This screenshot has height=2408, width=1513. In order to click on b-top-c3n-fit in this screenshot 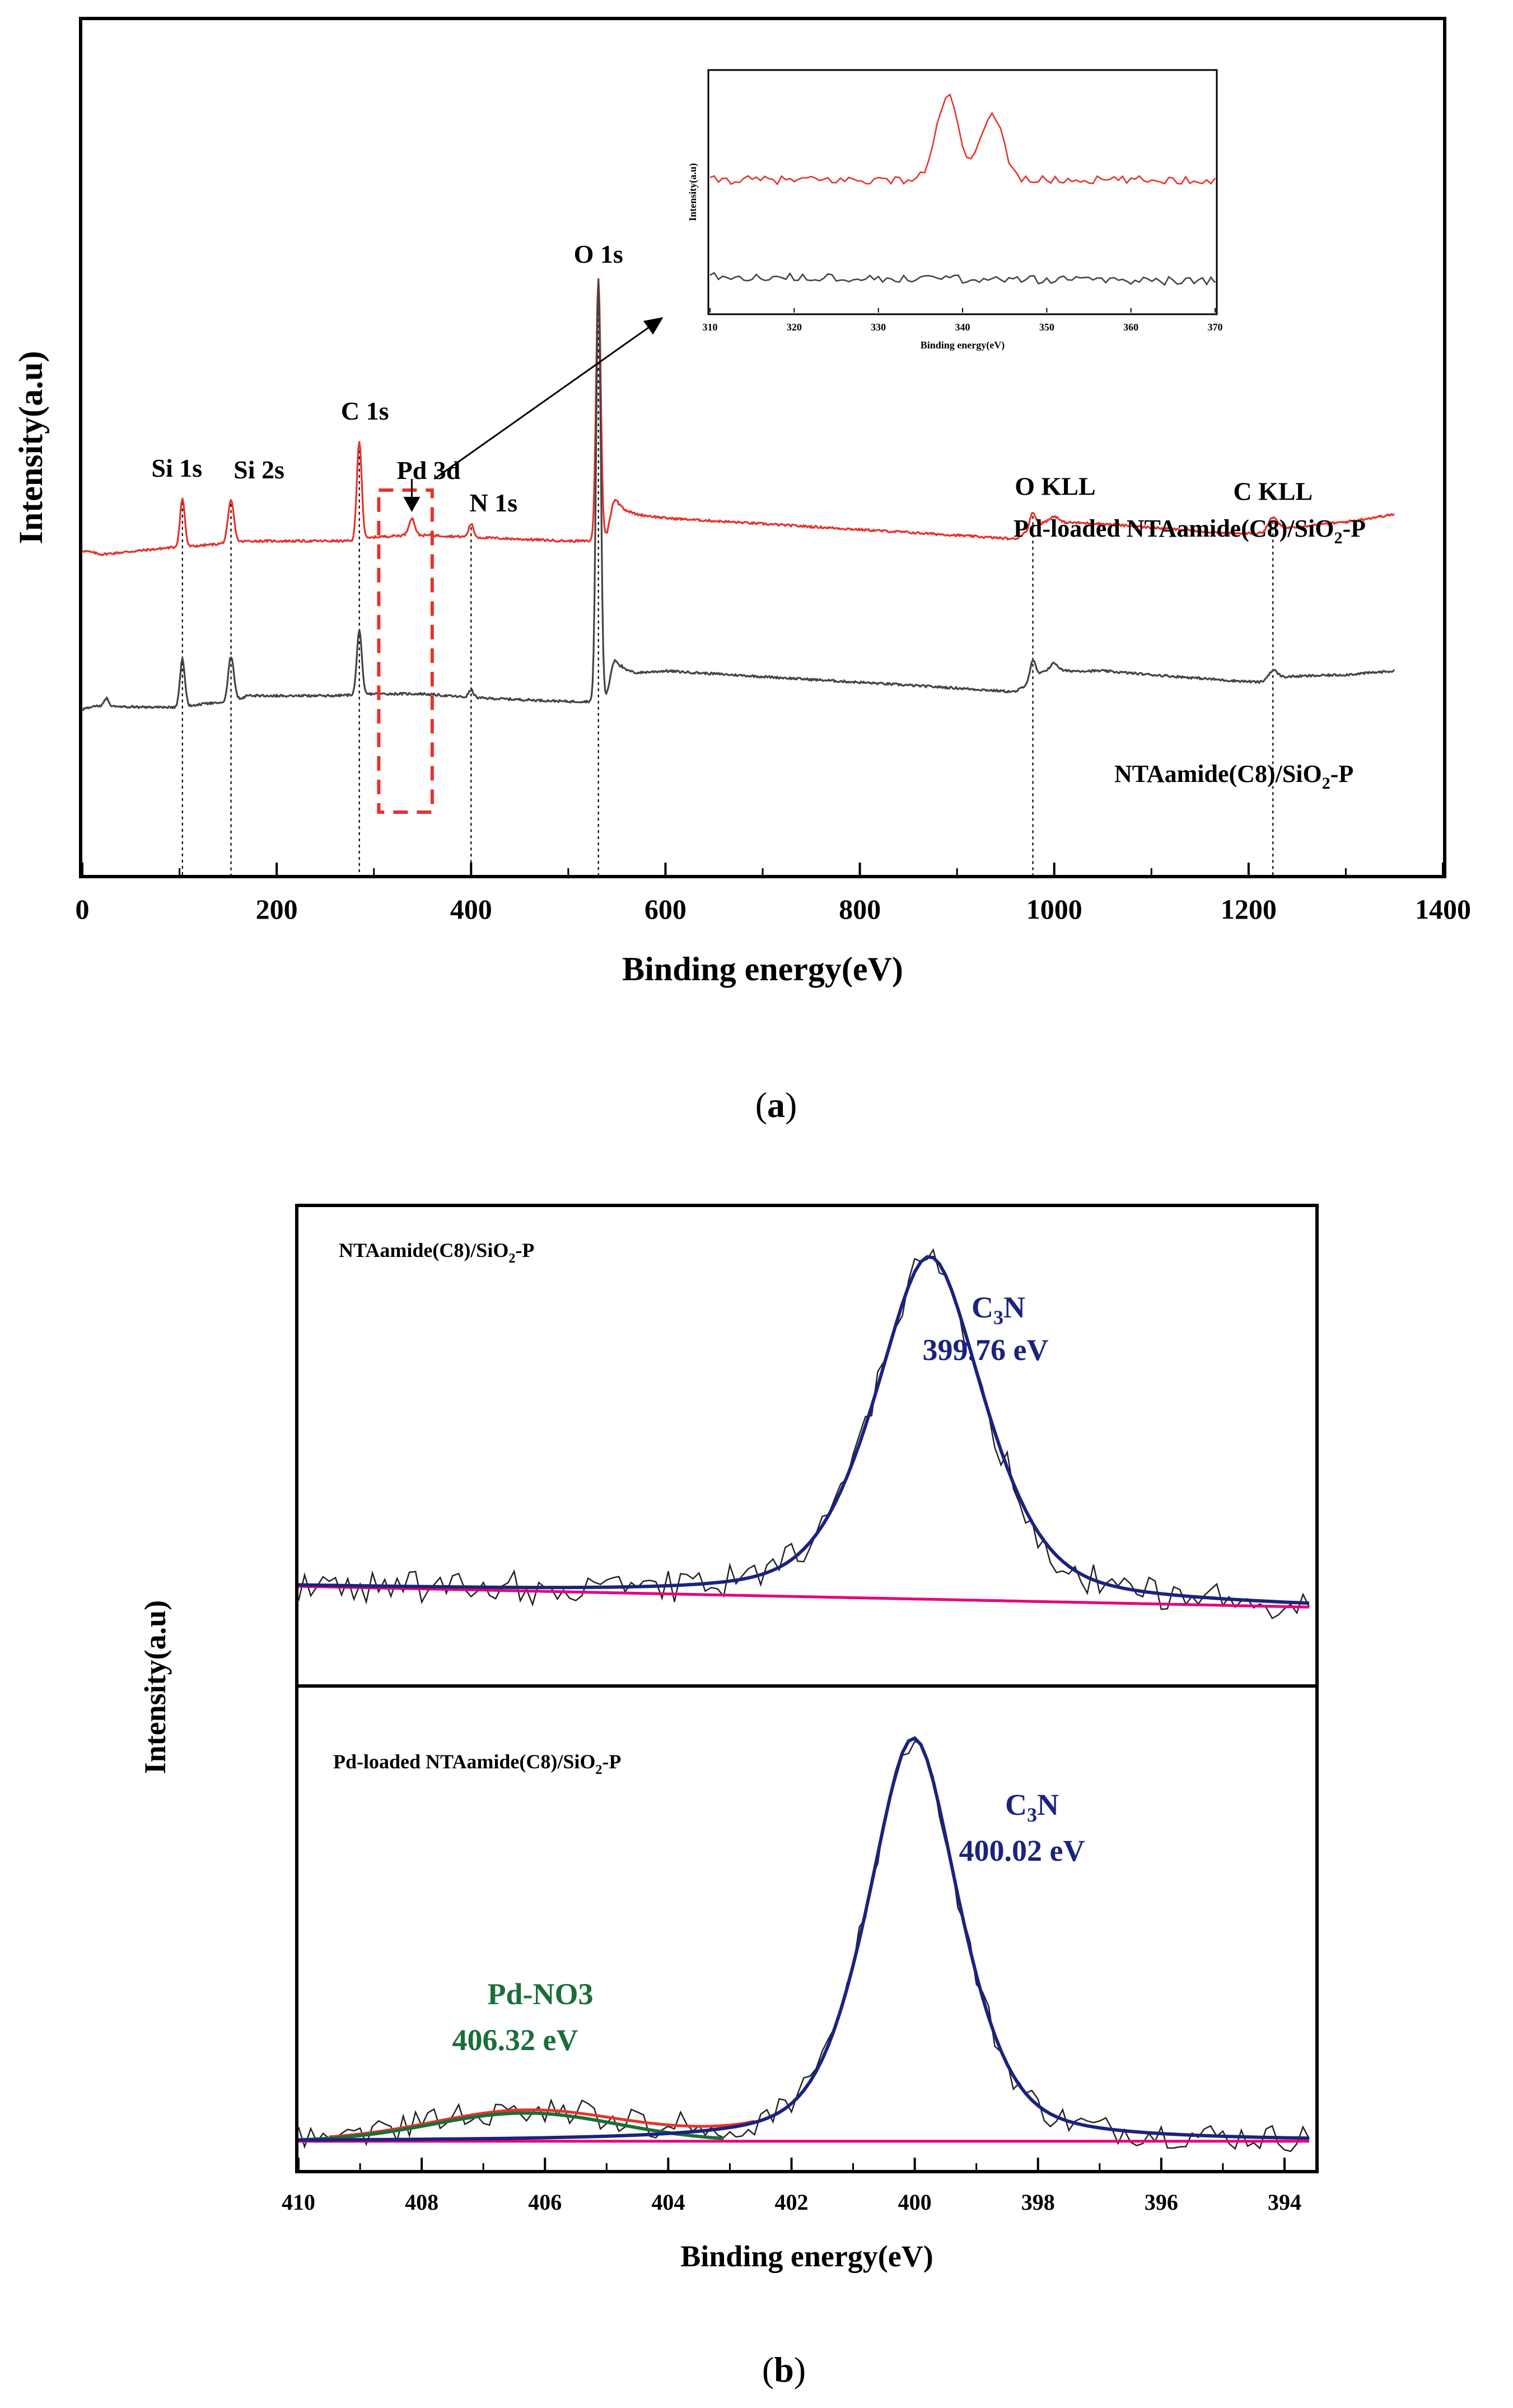, I will do `click(804, 1430)`.